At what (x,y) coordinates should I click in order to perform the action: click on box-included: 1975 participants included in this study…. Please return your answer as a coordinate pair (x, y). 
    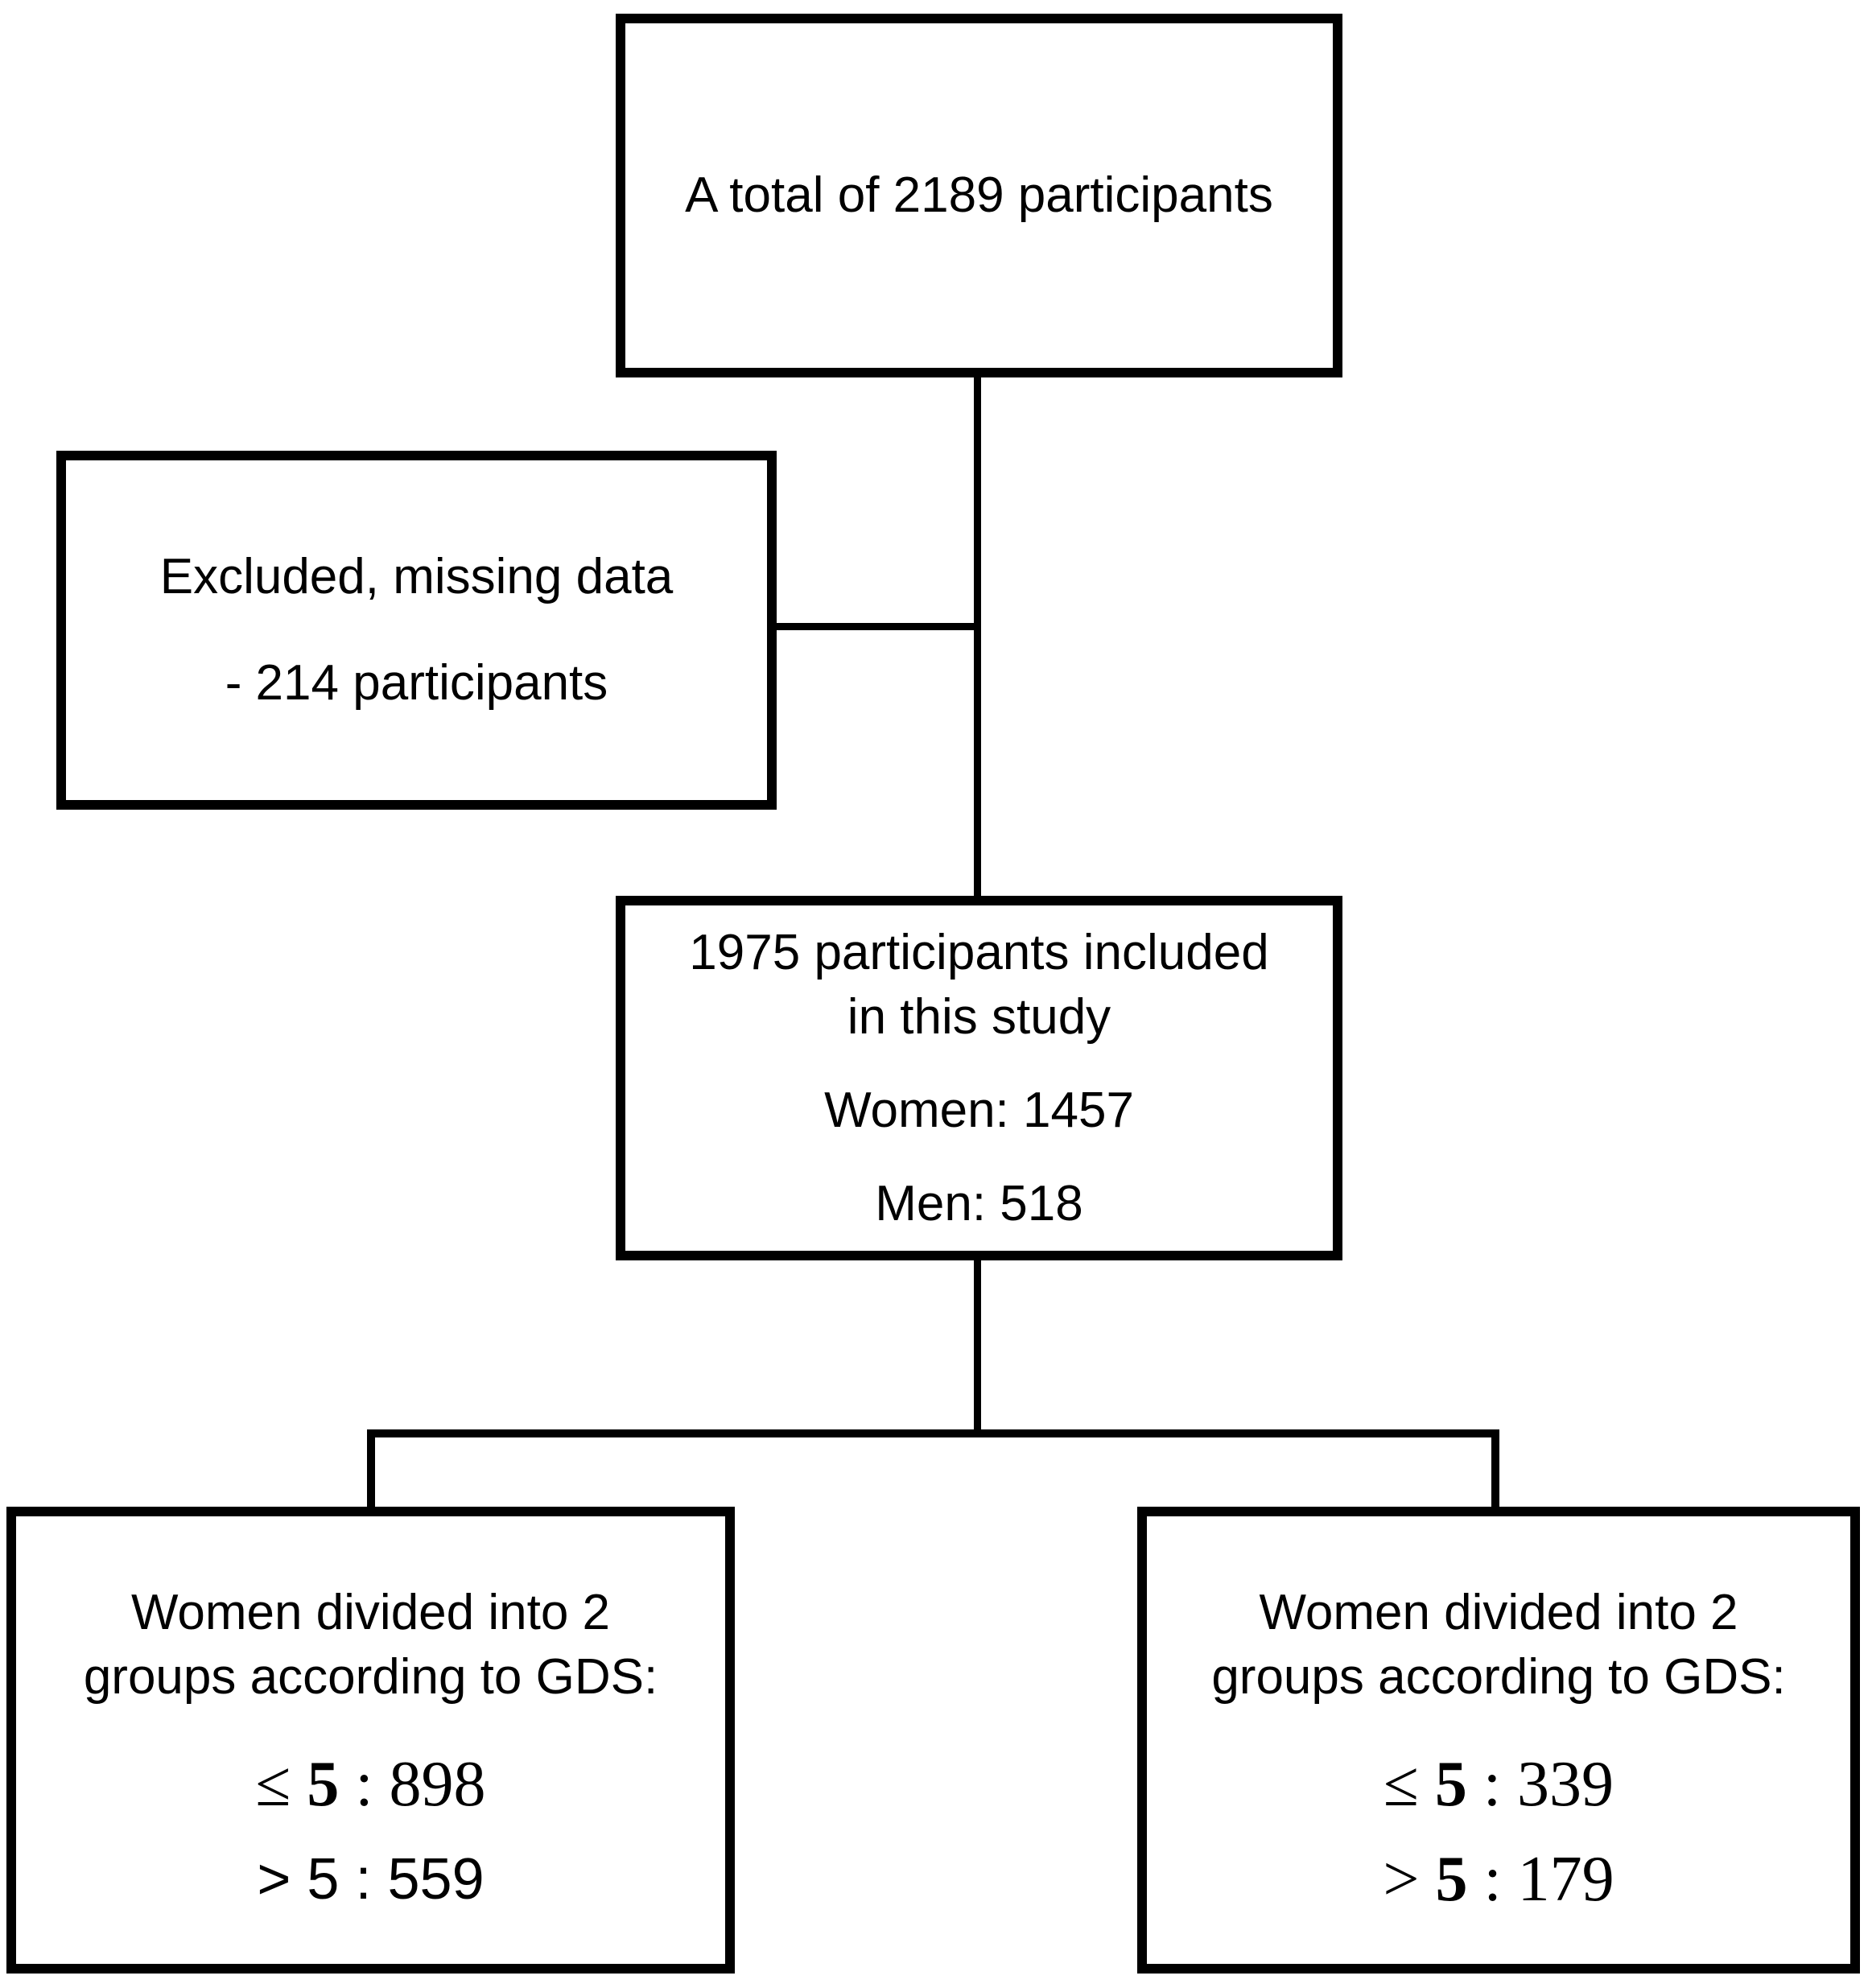
    Looking at the image, I should click on (979, 1078).